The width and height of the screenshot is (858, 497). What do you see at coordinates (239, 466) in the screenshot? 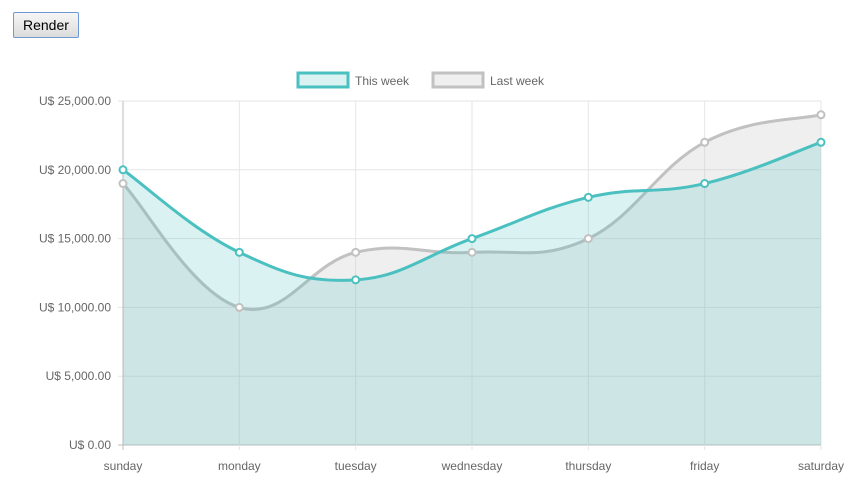
I see `x-tick-label: monday` at bounding box center [239, 466].